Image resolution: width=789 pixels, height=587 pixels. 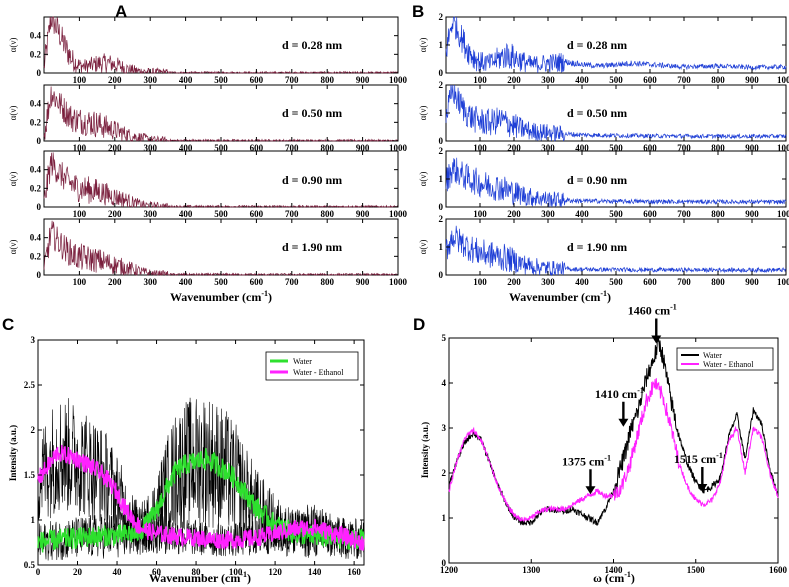 What do you see at coordinates (616, 282) in the screenshot?
I see `panel-b-subplot-4-xtick-label-4: 500` at bounding box center [616, 282].